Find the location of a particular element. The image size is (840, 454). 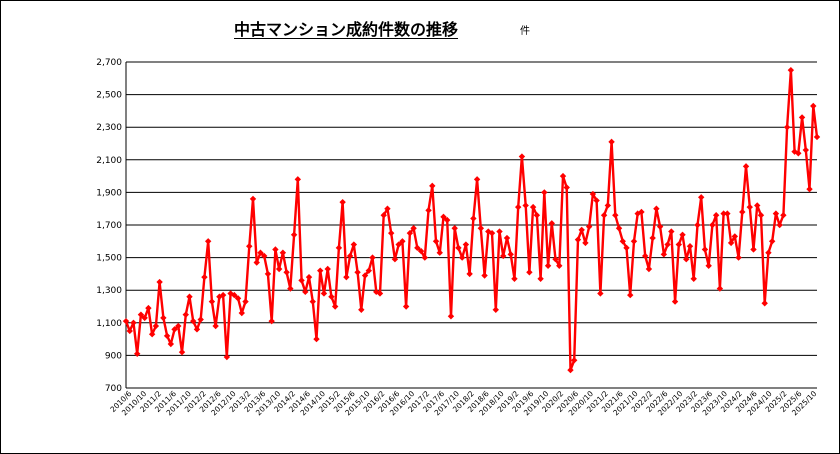

unit-label: 件 is located at coordinates (525, 31).